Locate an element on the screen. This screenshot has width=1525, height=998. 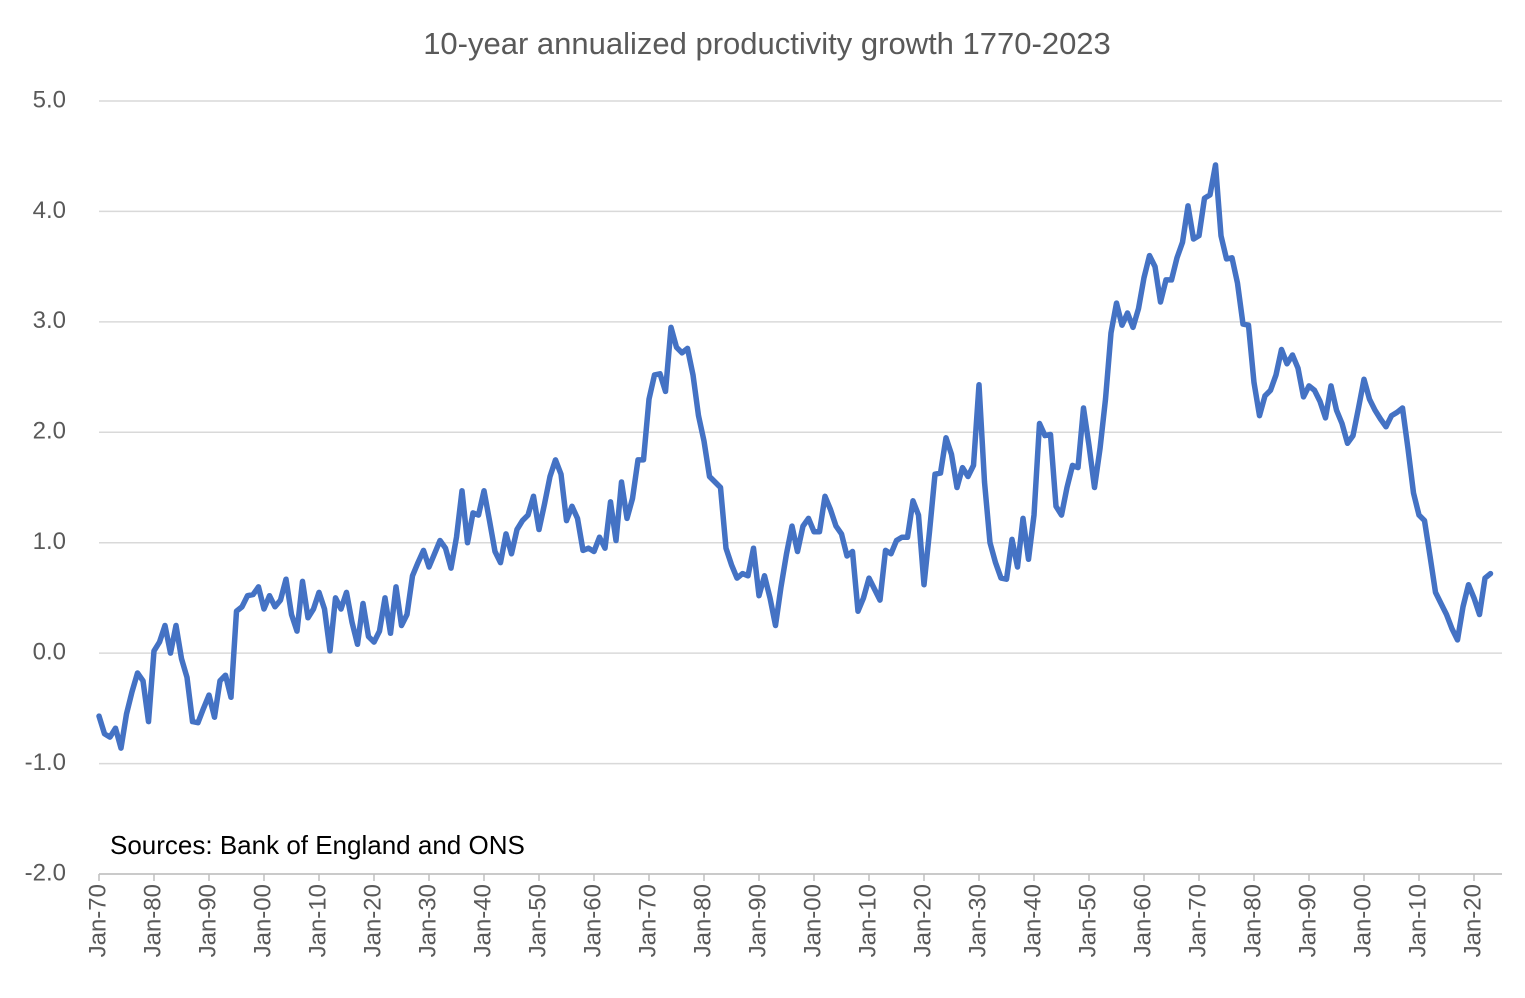
y-tick-label: 4.0 is located at coordinates (49, 210).